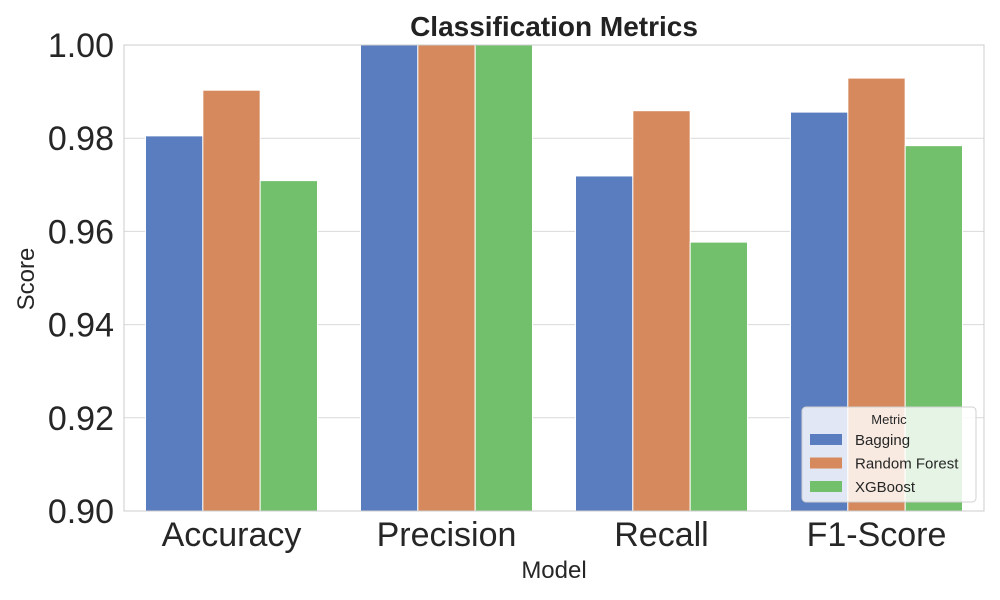  Describe the element at coordinates (553, 570) in the screenshot. I see `x-axis-label: Model` at that location.